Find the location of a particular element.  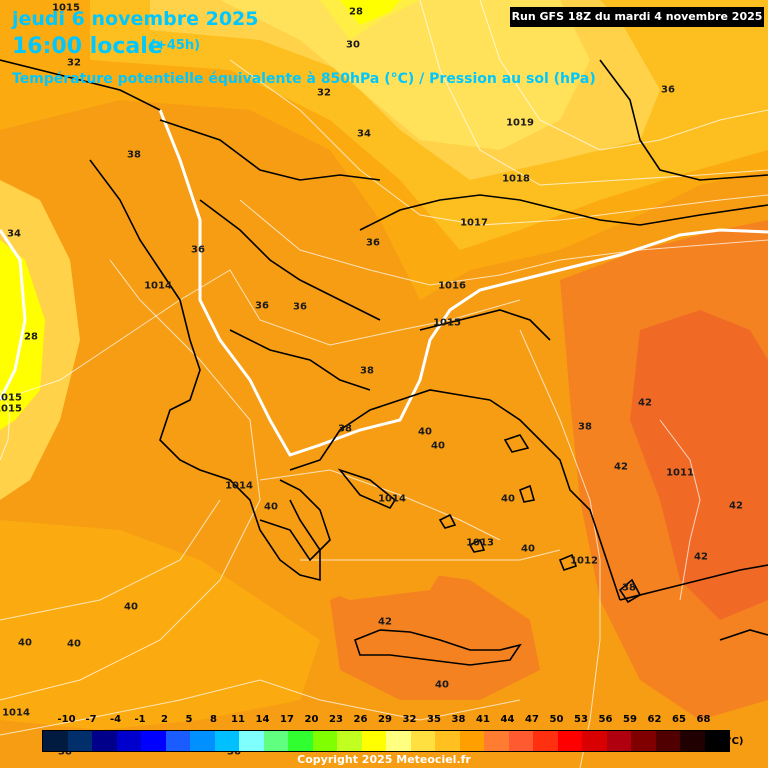

scale-tick-label: 32 is located at coordinates (409, 719).